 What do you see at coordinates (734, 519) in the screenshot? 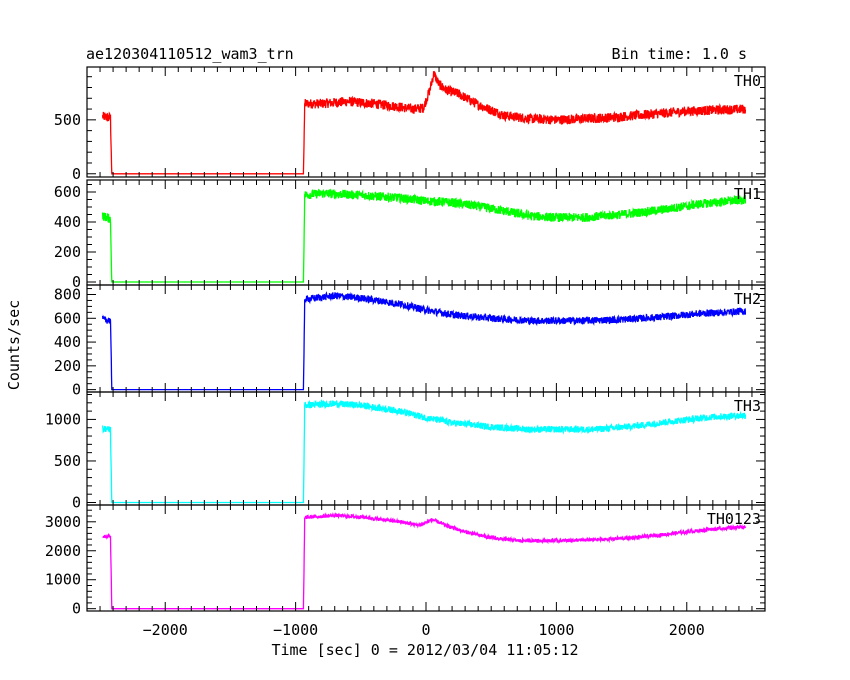
I see `panel-label-th0123: TH0123` at bounding box center [734, 519].